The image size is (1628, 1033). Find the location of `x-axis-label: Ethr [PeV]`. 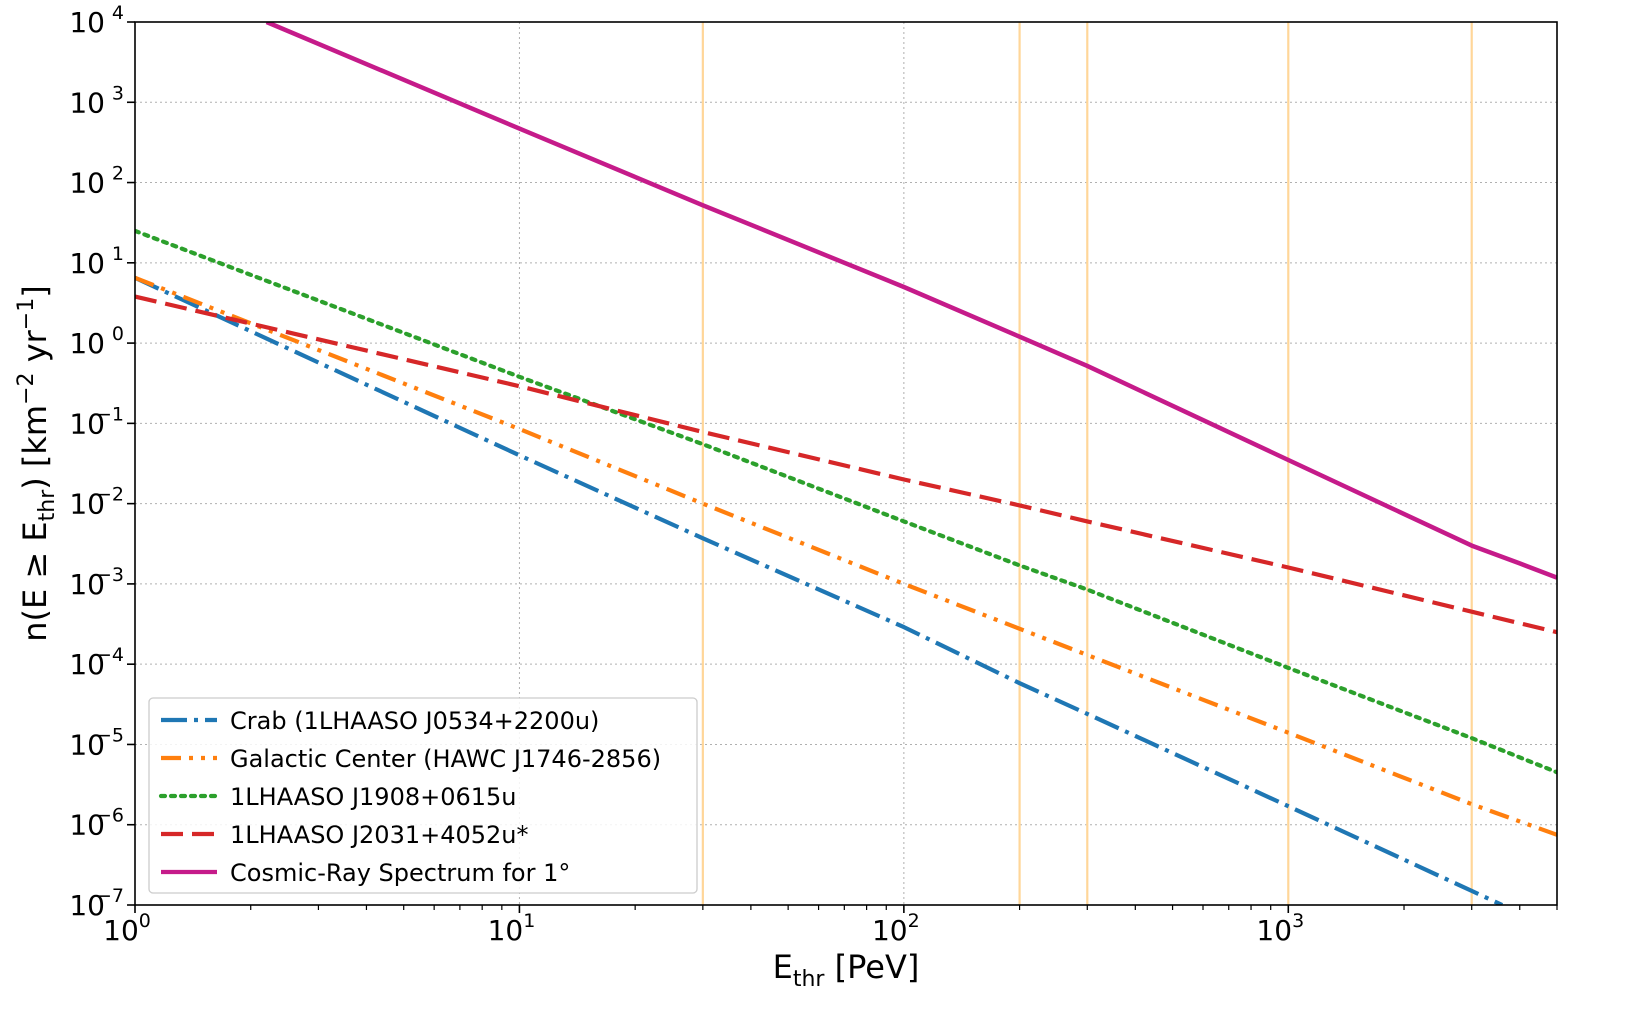

x-axis-label: Ethr [PeV] is located at coordinates (846, 970).